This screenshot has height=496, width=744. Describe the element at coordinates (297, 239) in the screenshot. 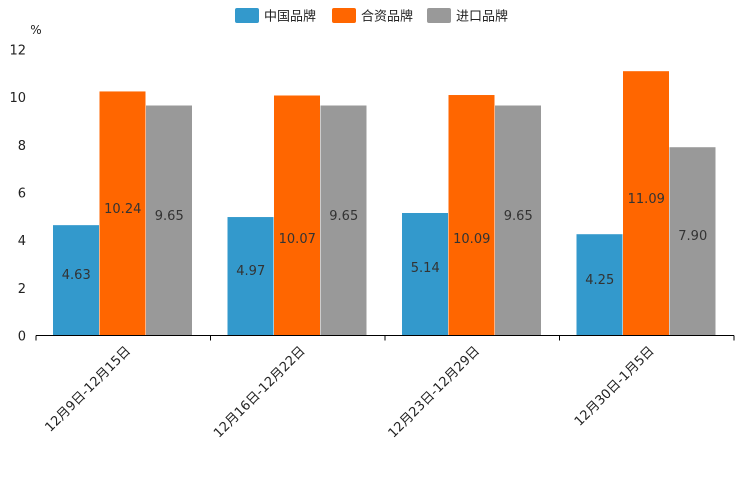

I see `data-label-2-2: 10.07` at that location.